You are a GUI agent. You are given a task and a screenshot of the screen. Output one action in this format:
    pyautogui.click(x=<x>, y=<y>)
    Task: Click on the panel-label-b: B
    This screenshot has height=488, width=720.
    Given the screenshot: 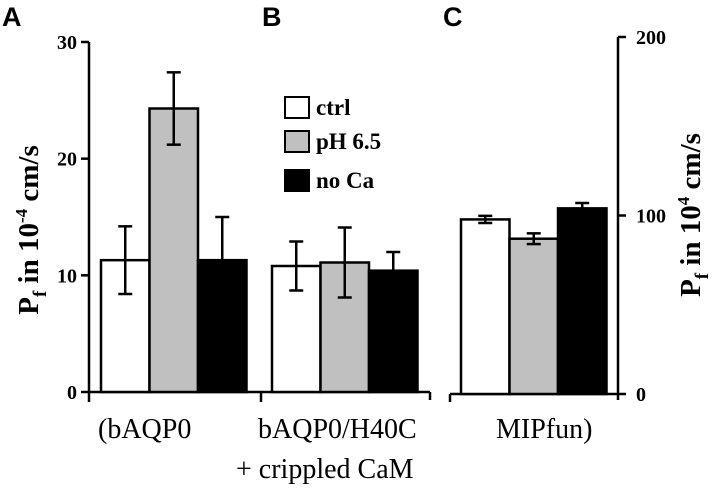 What is the action you would take?
    pyautogui.click(x=272, y=17)
    